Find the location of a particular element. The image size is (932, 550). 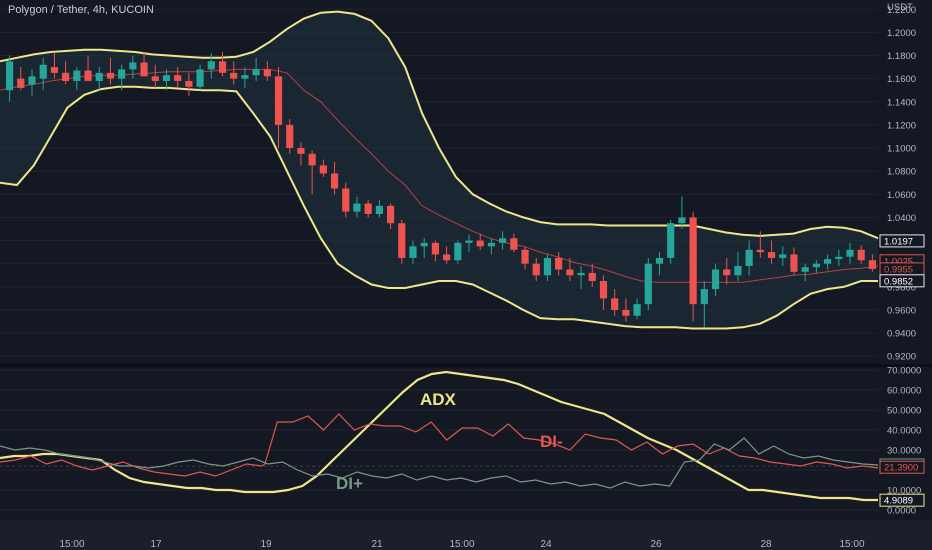

indicator-value-box is located at coordinates (902, 467).